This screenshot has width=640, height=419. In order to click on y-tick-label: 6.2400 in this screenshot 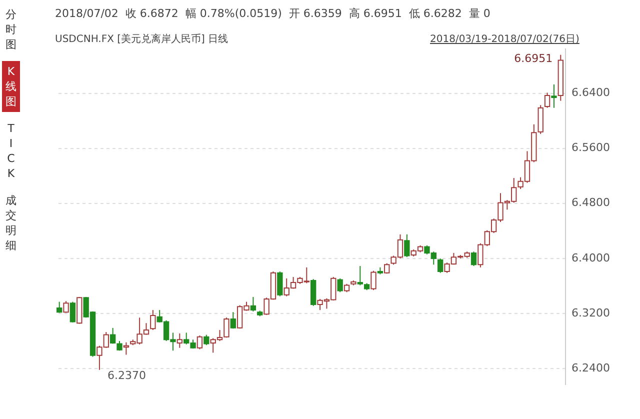, I will do `click(591, 367)`.